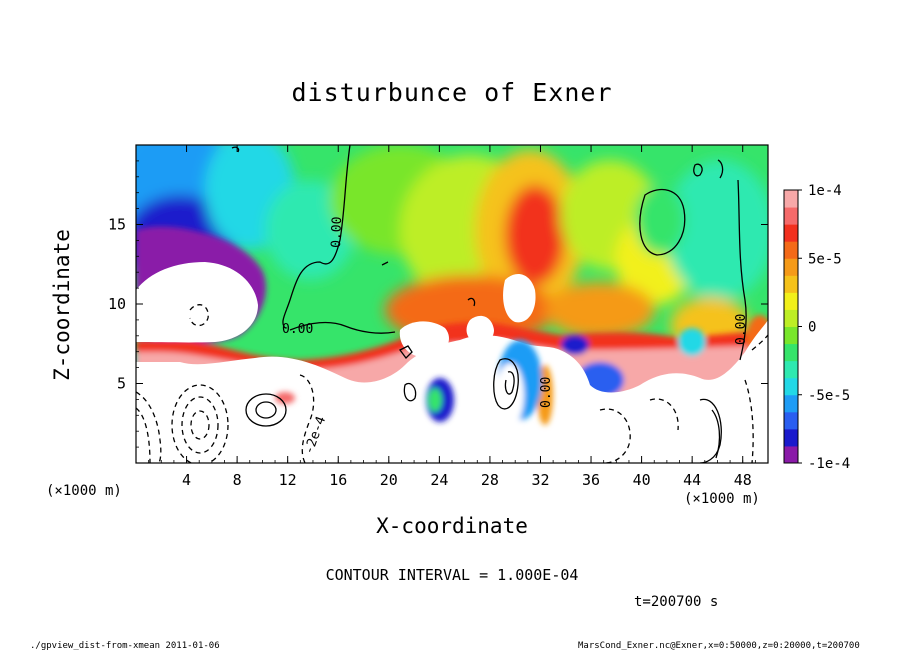  Describe the element at coordinates (439, 480) in the screenshot. I see `x-tick-label: 24` at that location.